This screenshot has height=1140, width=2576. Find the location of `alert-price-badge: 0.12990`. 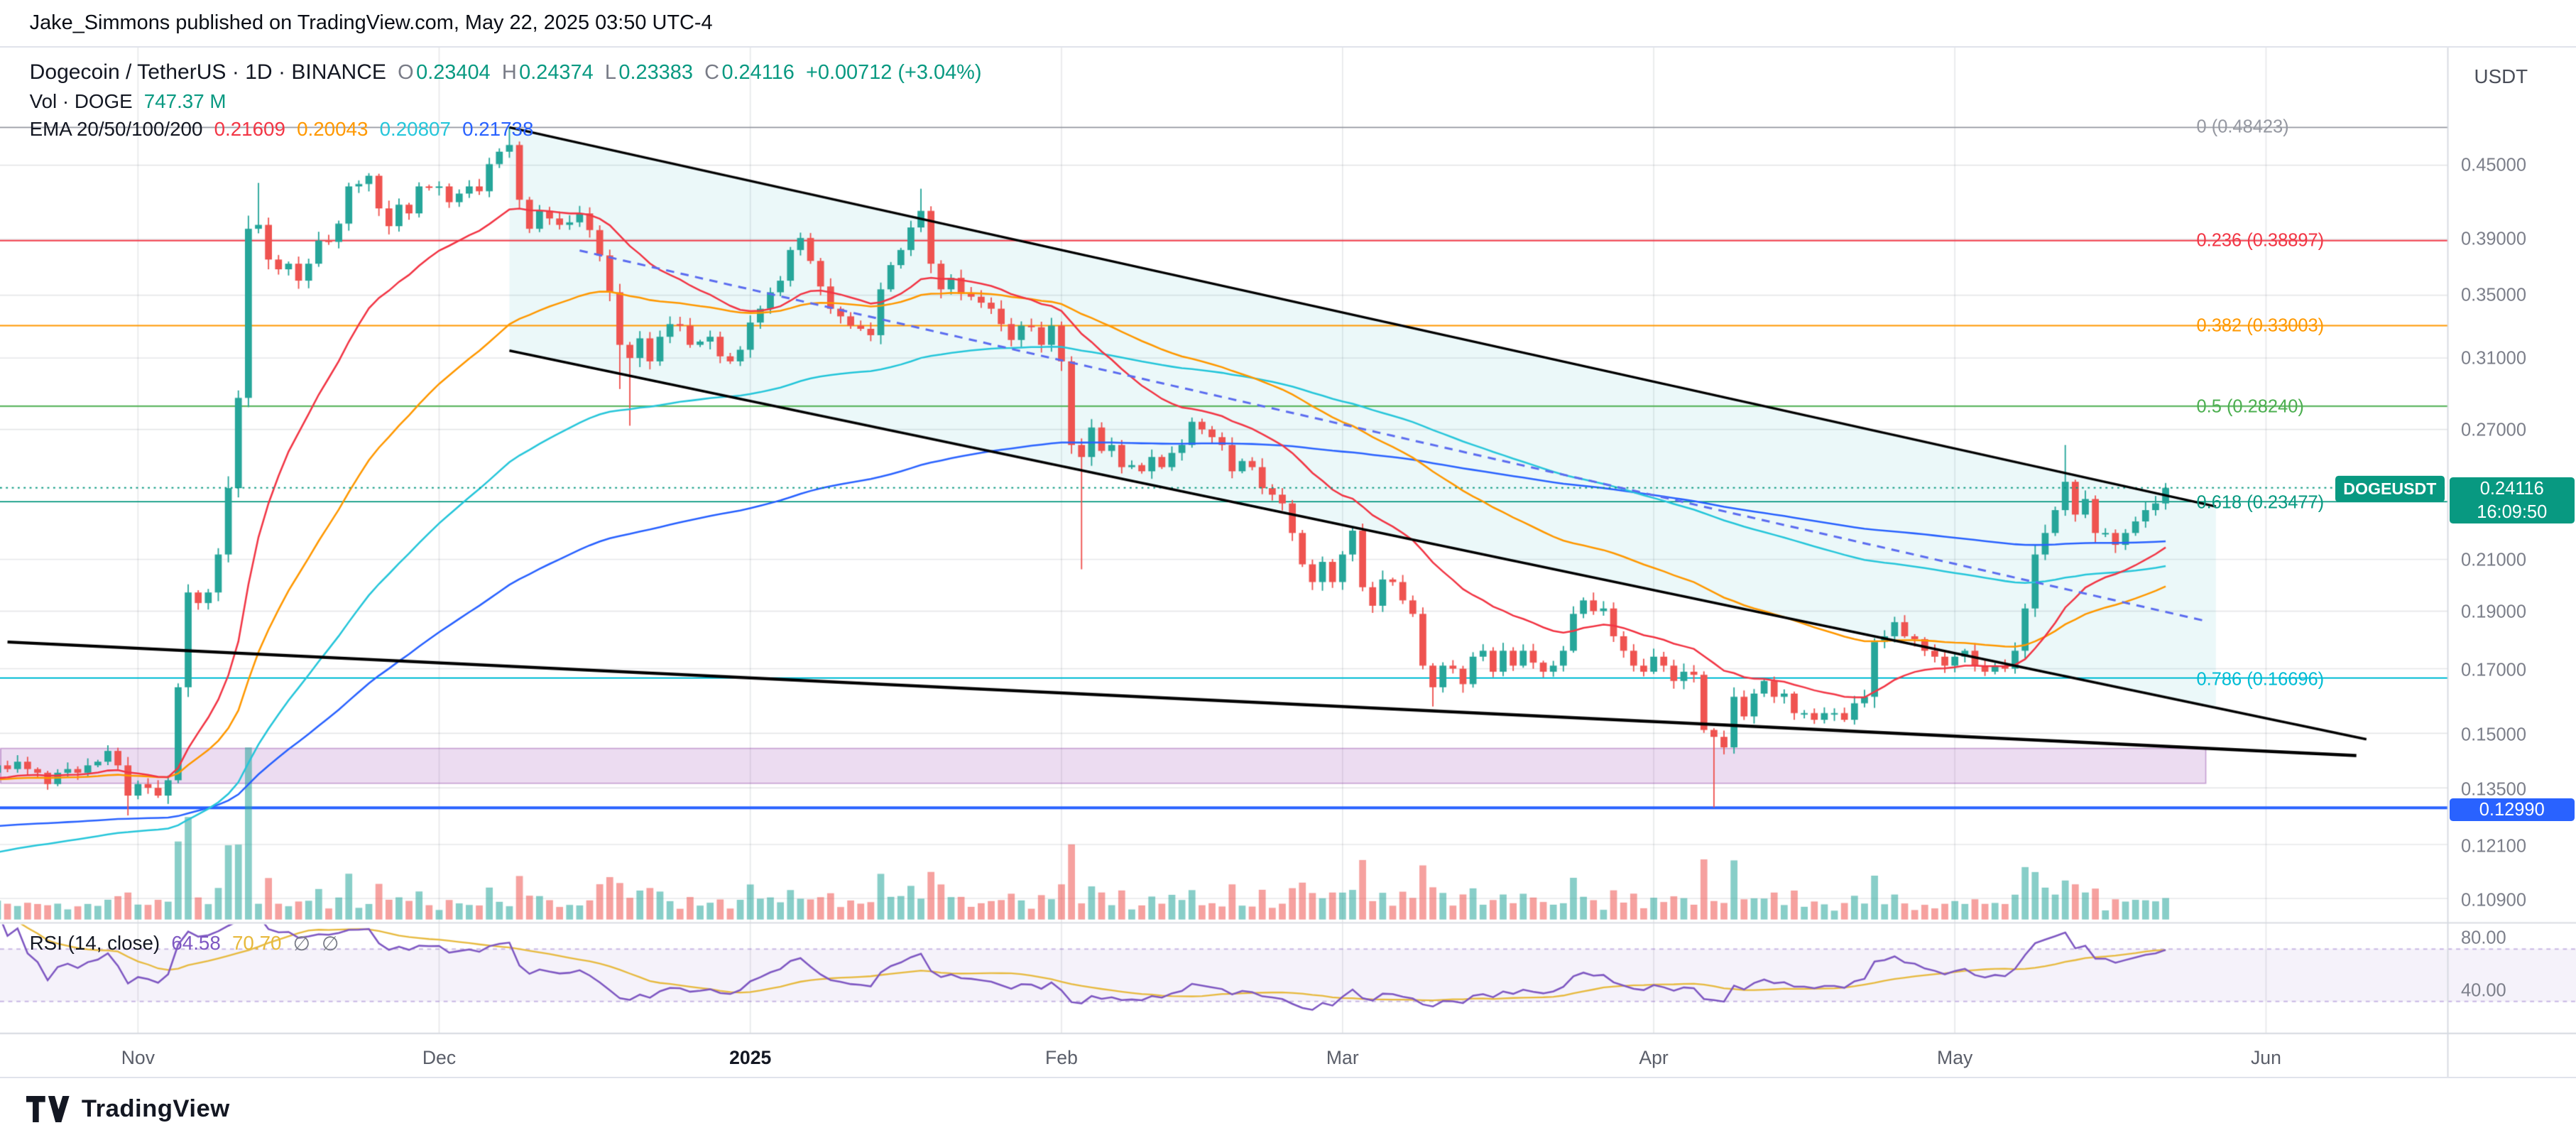

alert-price-badge: 0.12990 is located at coordinates (2512, 810).